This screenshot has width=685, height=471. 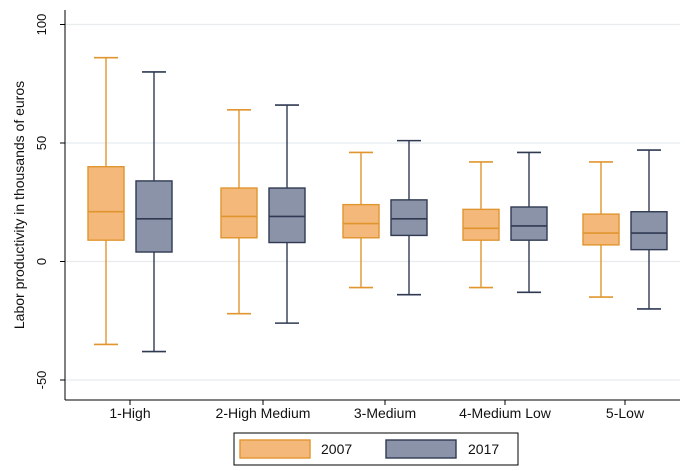 What do you see at coordinates (385, 413) in the screenshot?
I see `x-tick-label: 3-Medium` at bounding box center [385, 413].